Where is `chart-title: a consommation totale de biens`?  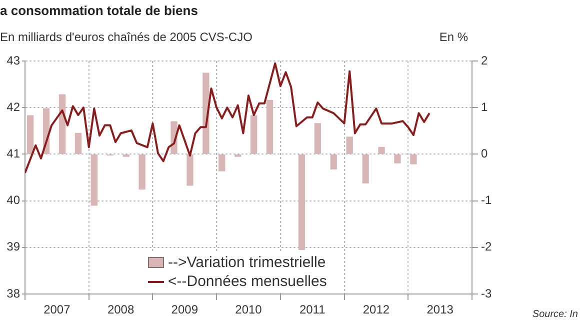 chart-title: a consommation totale de biens is located at coordinates (99, 10).